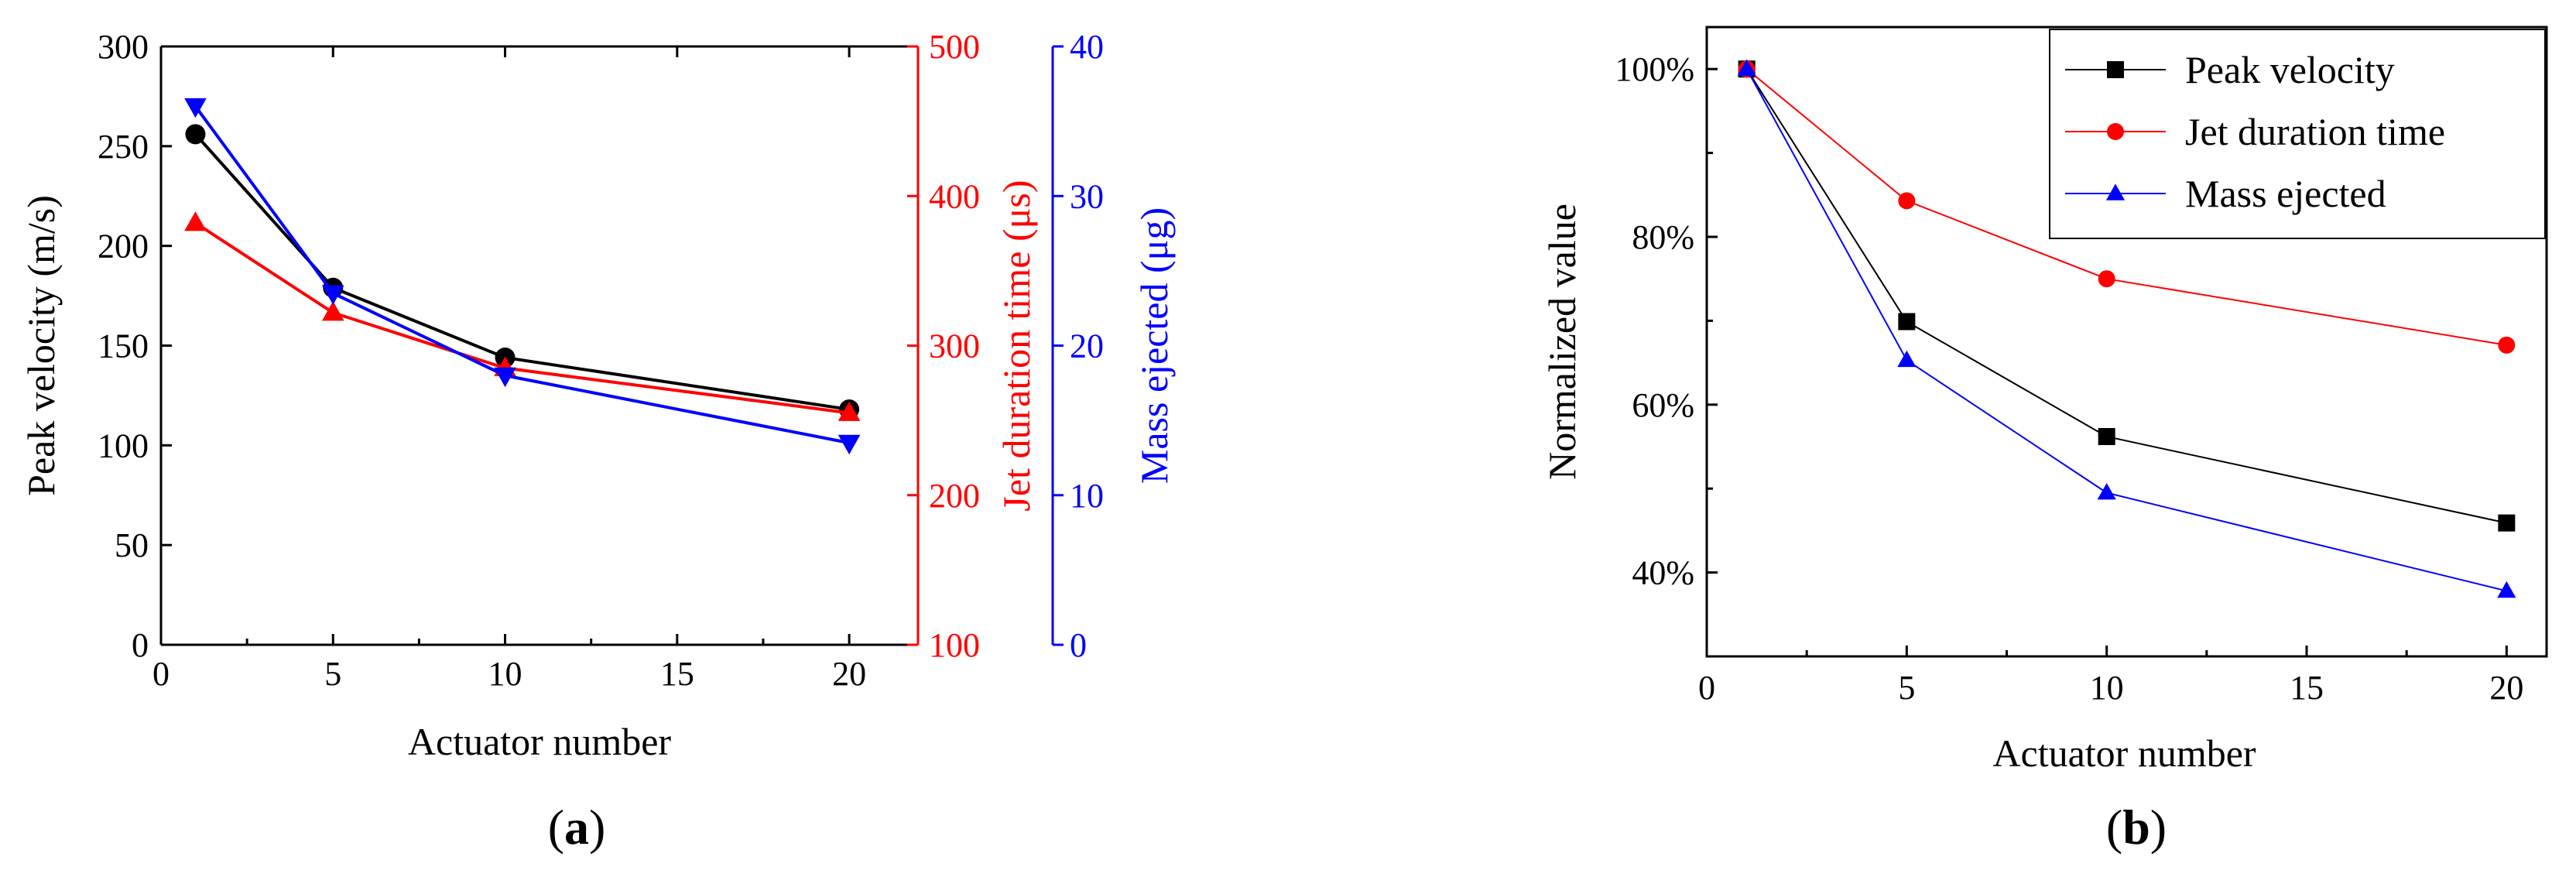 The width and height of the screenshot is (2576, 877). I want to click on chart-b-x-tick-label: 0, so click(1707, 688).